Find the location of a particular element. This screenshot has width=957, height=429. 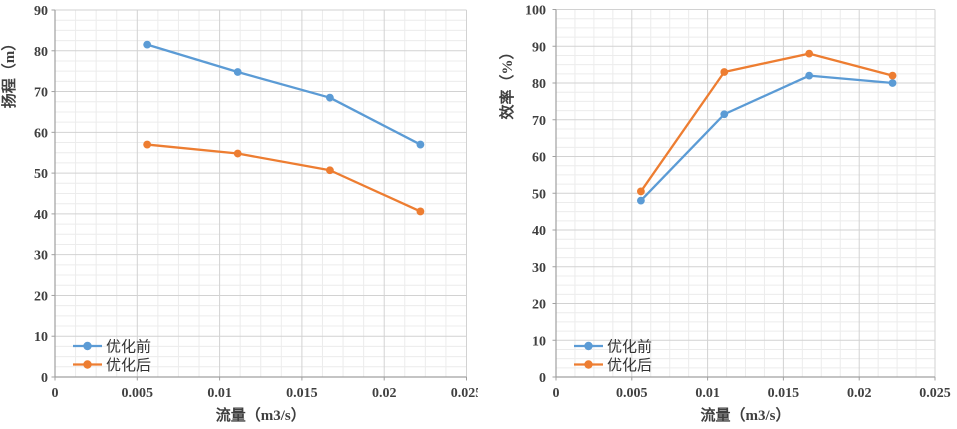

y-axis-title: 扬程（m） is located at coordinates (9, 72).